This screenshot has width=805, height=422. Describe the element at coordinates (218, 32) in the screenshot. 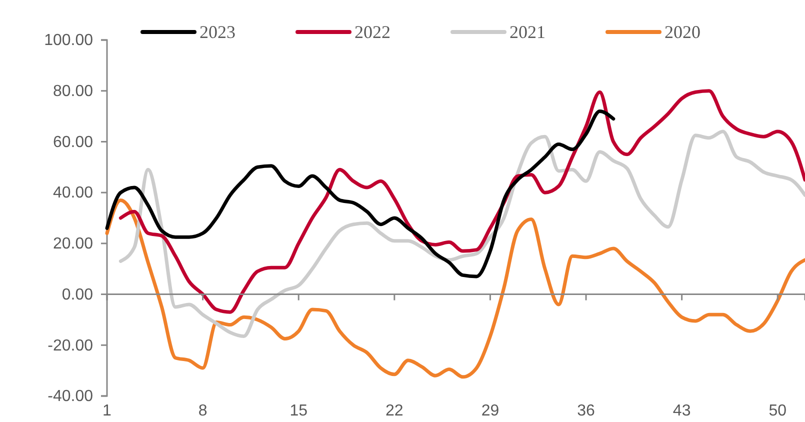

I see `legend-label: 2023` at that location.